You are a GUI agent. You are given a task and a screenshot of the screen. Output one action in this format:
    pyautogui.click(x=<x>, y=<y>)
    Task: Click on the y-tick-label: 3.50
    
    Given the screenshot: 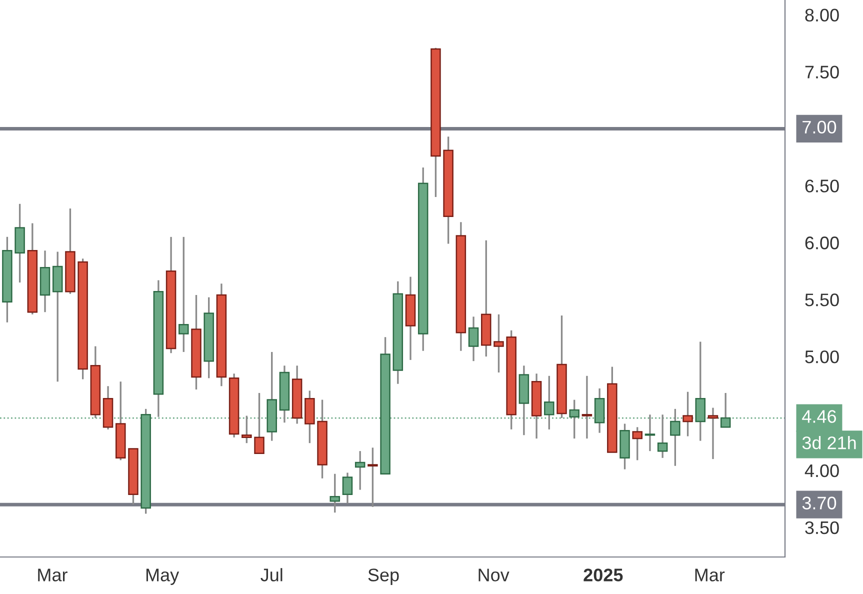 What is the action you would take?
    pyautogui.click(x=822, y=527)
    